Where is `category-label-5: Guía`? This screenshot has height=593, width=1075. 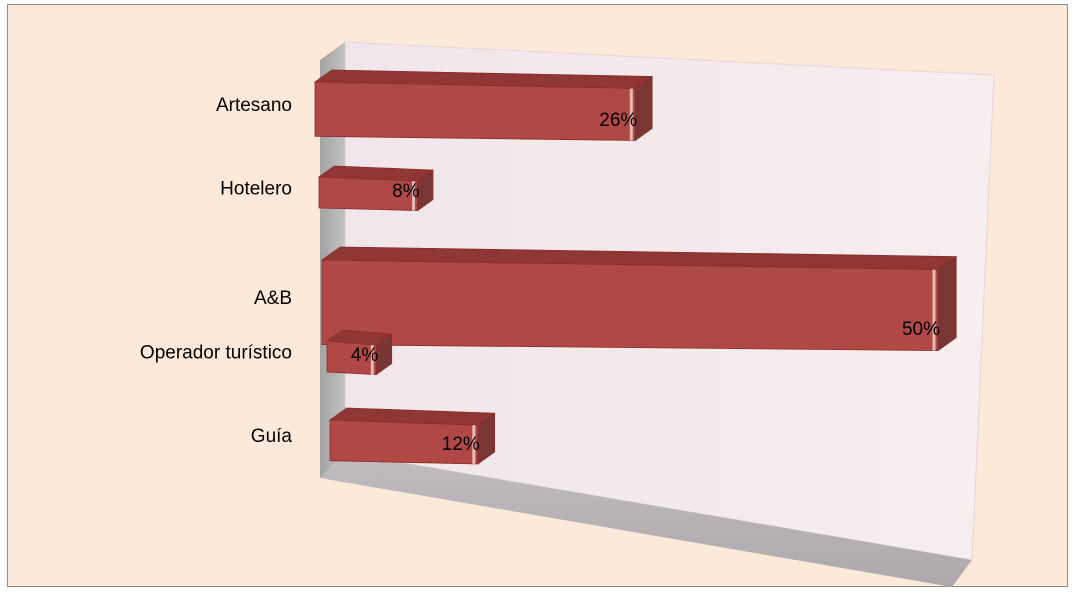
category-label-5: Guía is located at coordinates (272, 436).